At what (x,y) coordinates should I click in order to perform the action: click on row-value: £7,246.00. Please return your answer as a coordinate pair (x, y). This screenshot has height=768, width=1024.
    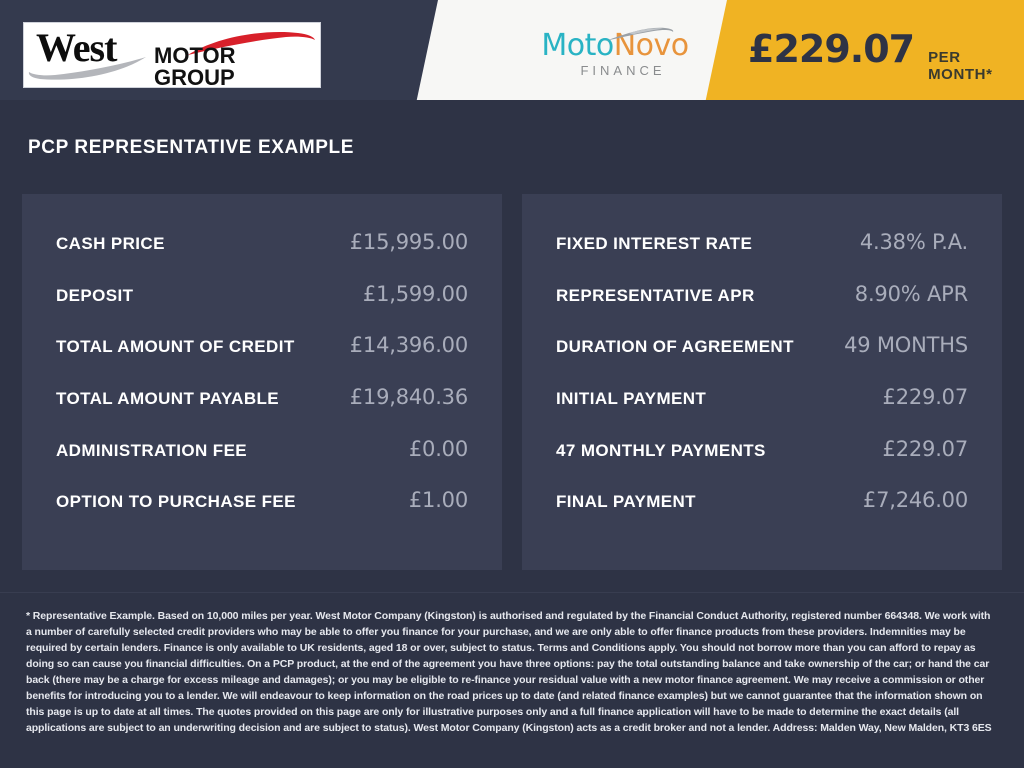
    Looking at the image, I should click on (915, 500).